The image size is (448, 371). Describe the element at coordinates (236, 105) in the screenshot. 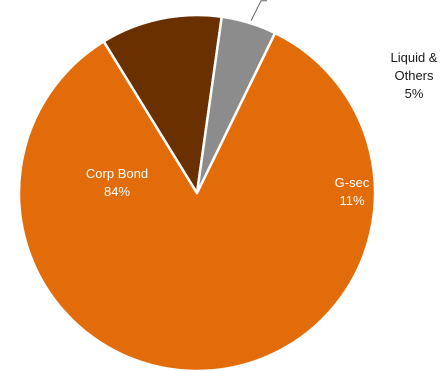

I see `pie-slice-liquid-others` at that location.